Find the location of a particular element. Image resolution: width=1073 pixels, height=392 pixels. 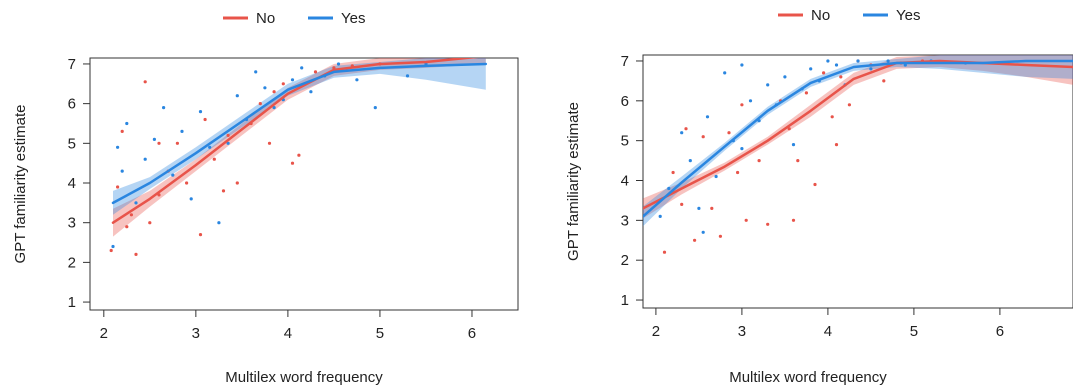

y-tick-label: 4 is located at coordinates (625, 181).